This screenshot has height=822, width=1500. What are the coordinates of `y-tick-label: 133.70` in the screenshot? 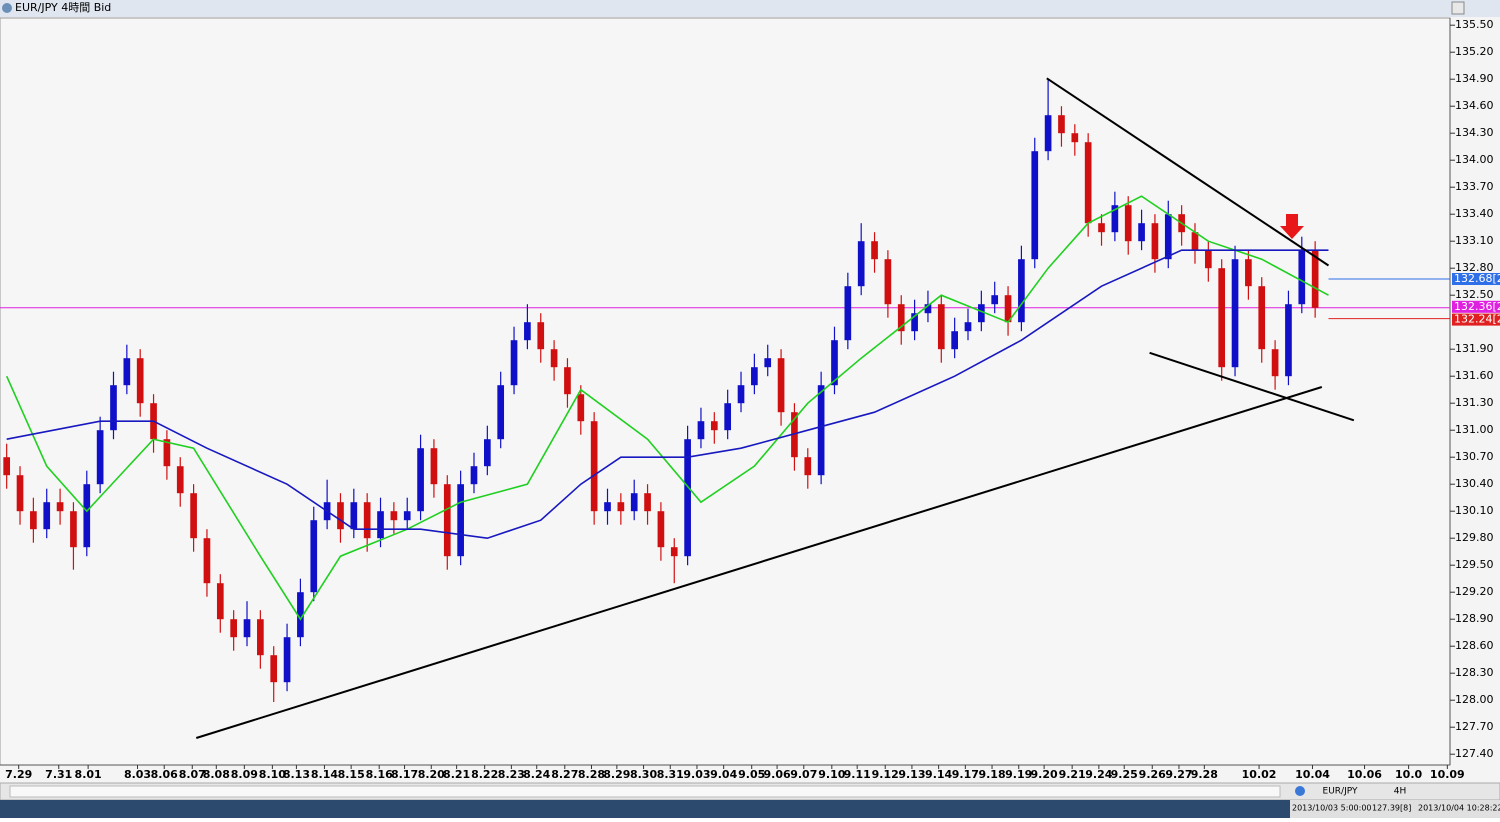 It's located at (1474, 186).